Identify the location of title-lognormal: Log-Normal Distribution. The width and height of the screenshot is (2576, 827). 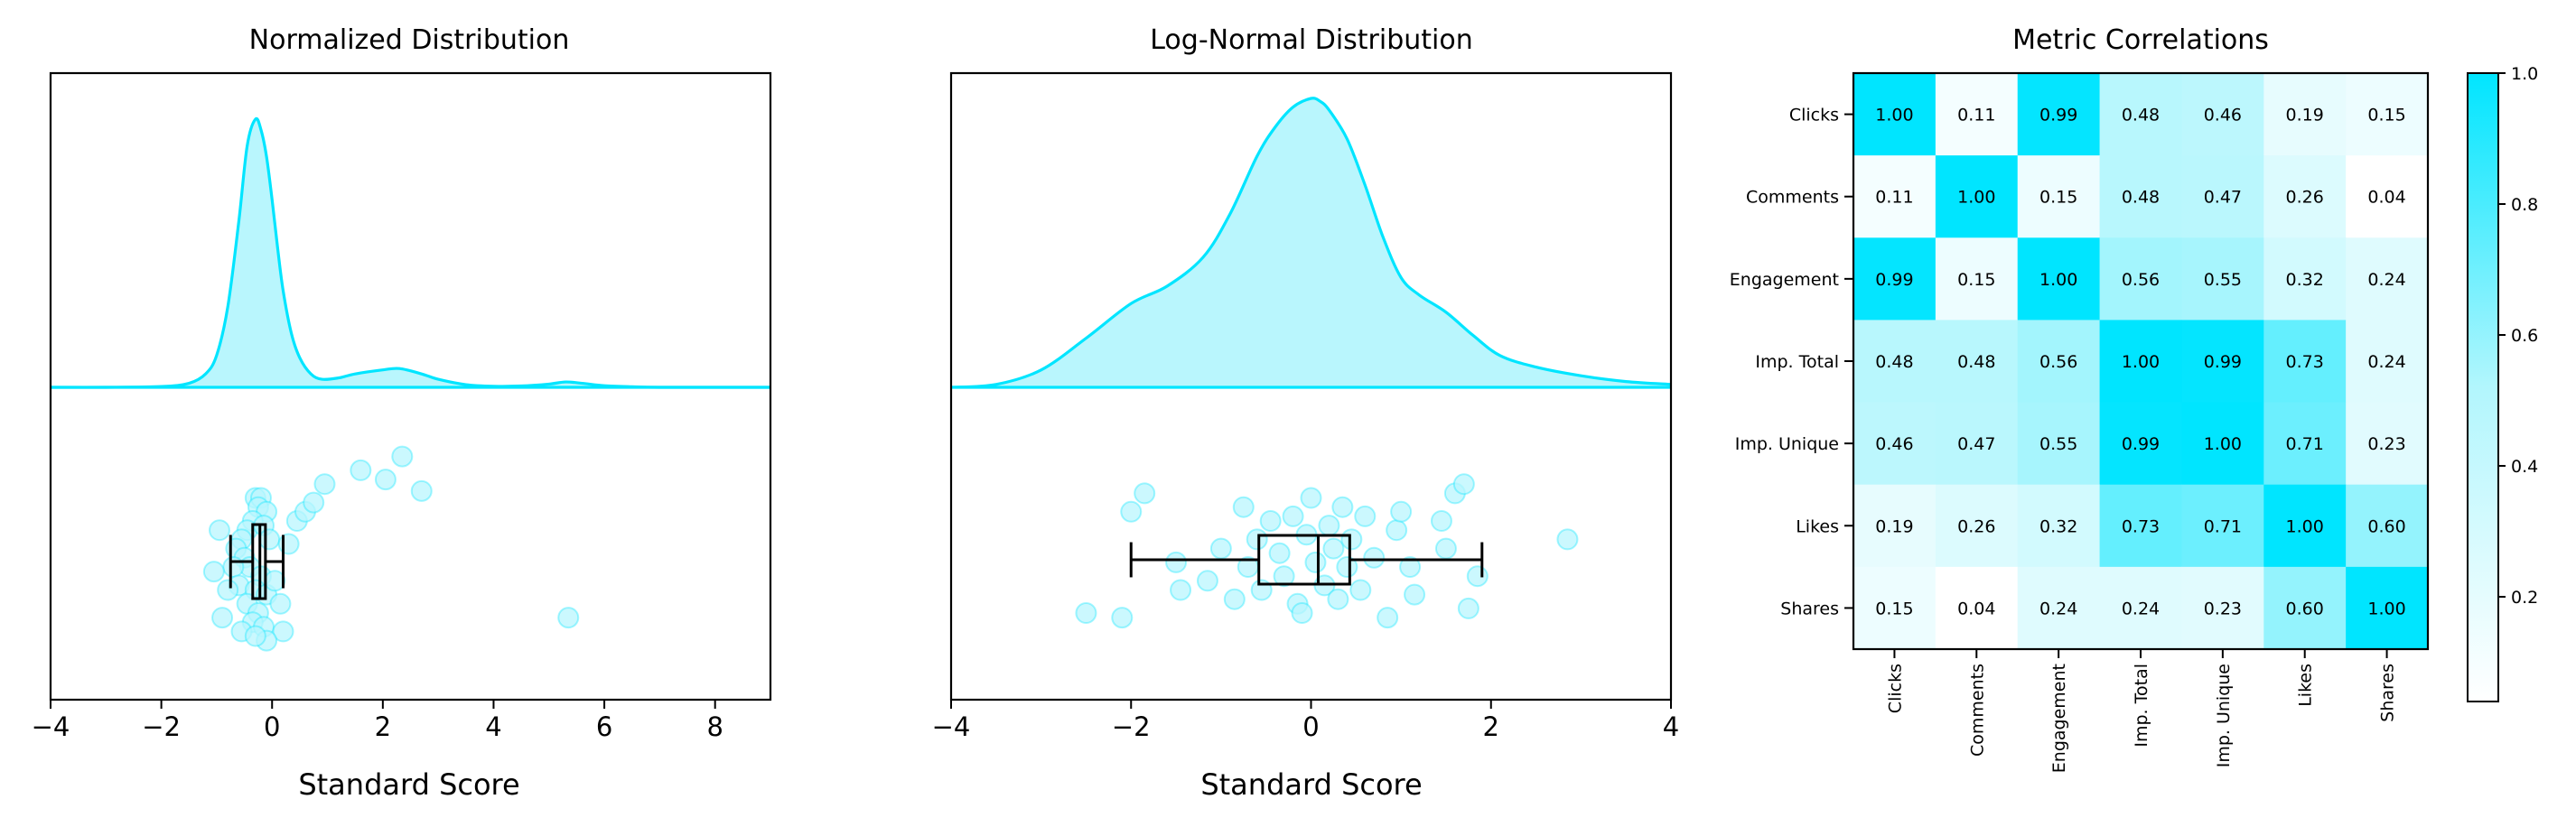
(1312, 40).